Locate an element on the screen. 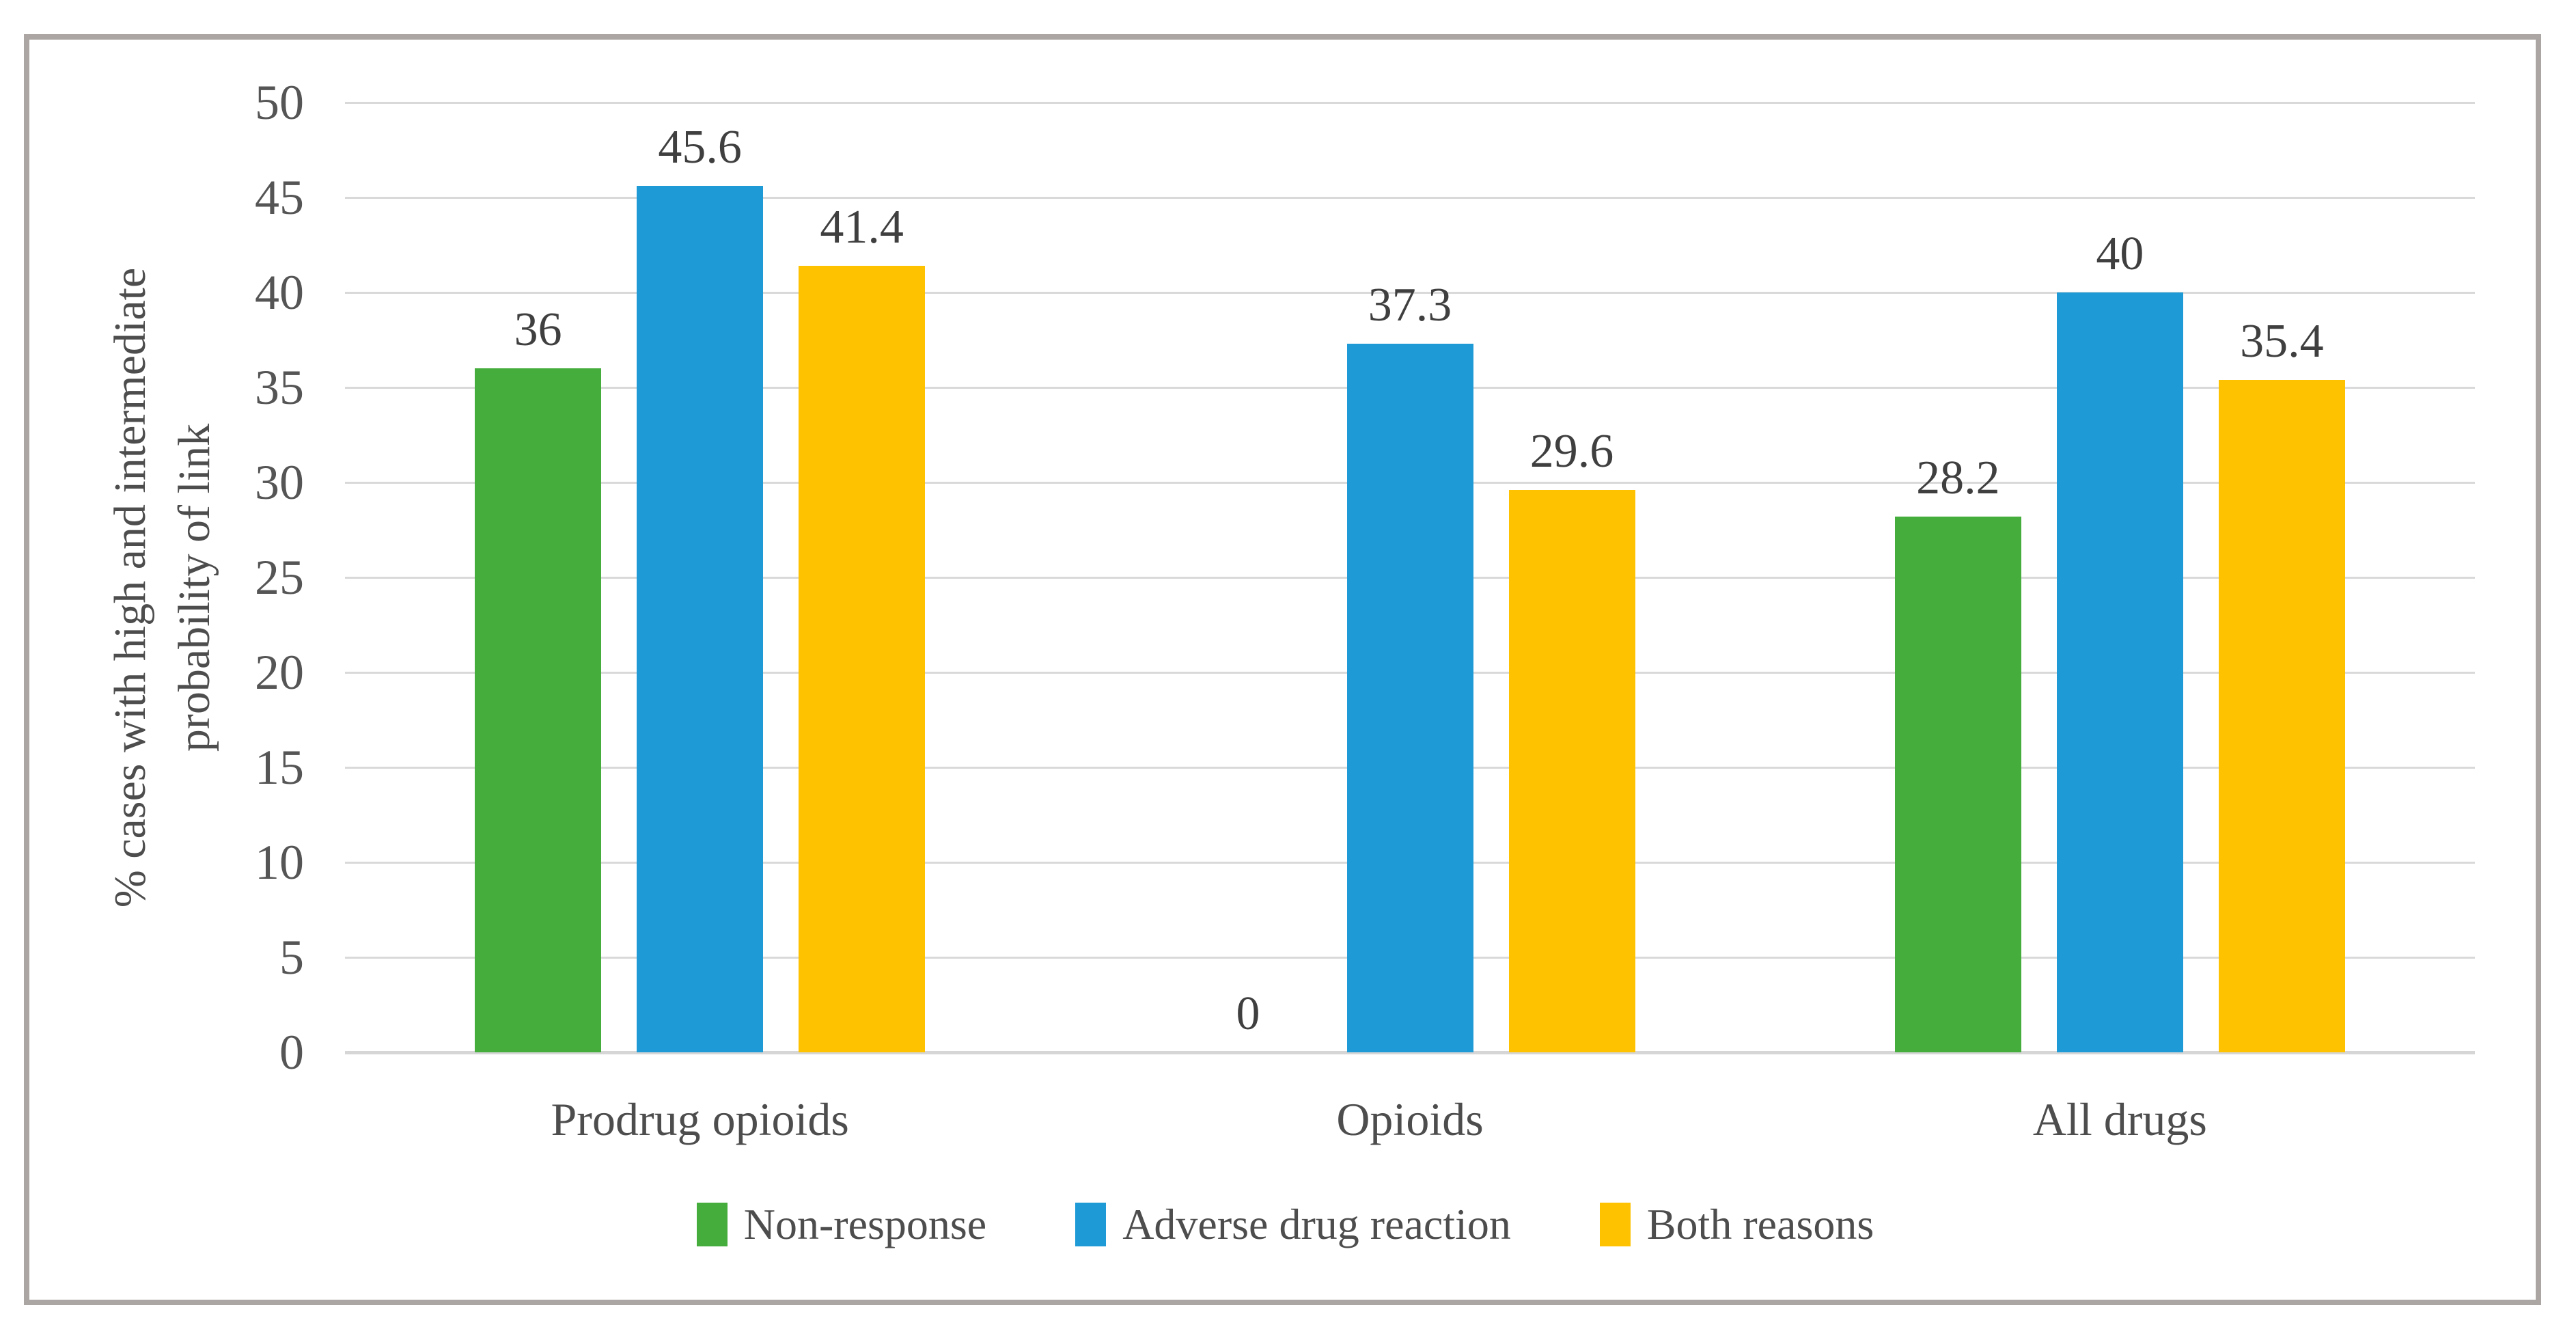 The height and width of the screenshot is (1340, 2576). legend-item: Adverse drug reaction is located at coordinates (1293, 1224).